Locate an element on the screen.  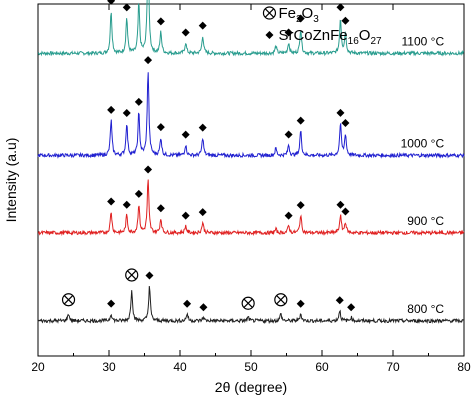
x-axis-title: 2θ (degree) is located at coordinates (251, 387).